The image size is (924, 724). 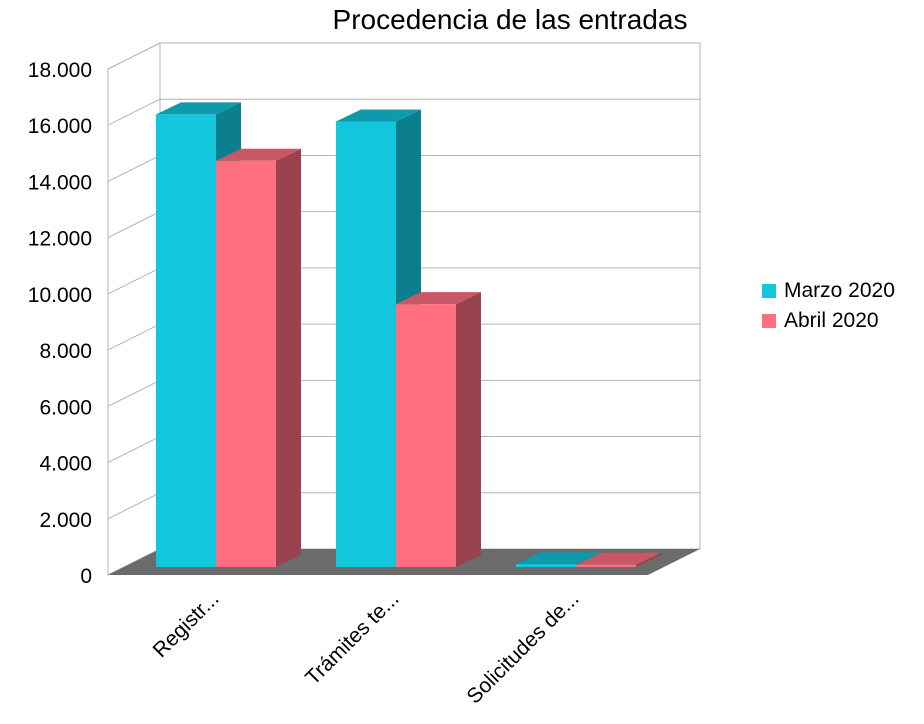 What do you see at coordinates (60, 295) in the screenshot?
I see `y-tick-label-5: 10.000` at bounding box center [60, 295].